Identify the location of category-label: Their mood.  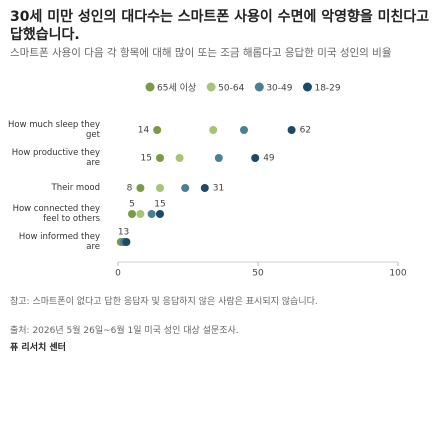
(75, 188).